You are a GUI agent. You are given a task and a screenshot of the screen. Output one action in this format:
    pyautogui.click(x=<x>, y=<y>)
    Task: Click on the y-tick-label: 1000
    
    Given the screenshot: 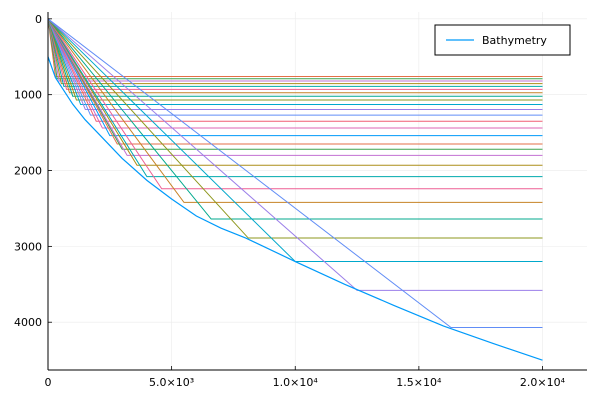 What is the action you would take?
    pyautogui.click(x=28, y=95)
    